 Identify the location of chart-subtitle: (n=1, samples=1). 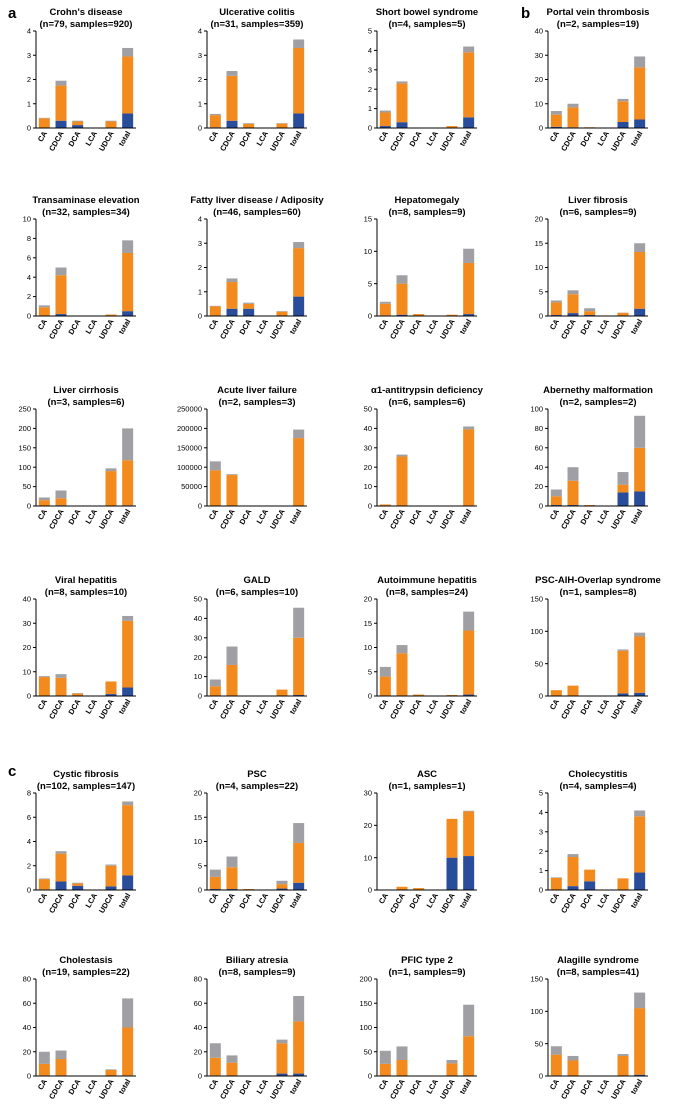
(426, 786).